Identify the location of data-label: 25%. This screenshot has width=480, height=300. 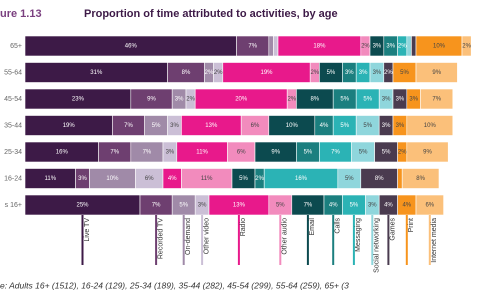
(82, 206).